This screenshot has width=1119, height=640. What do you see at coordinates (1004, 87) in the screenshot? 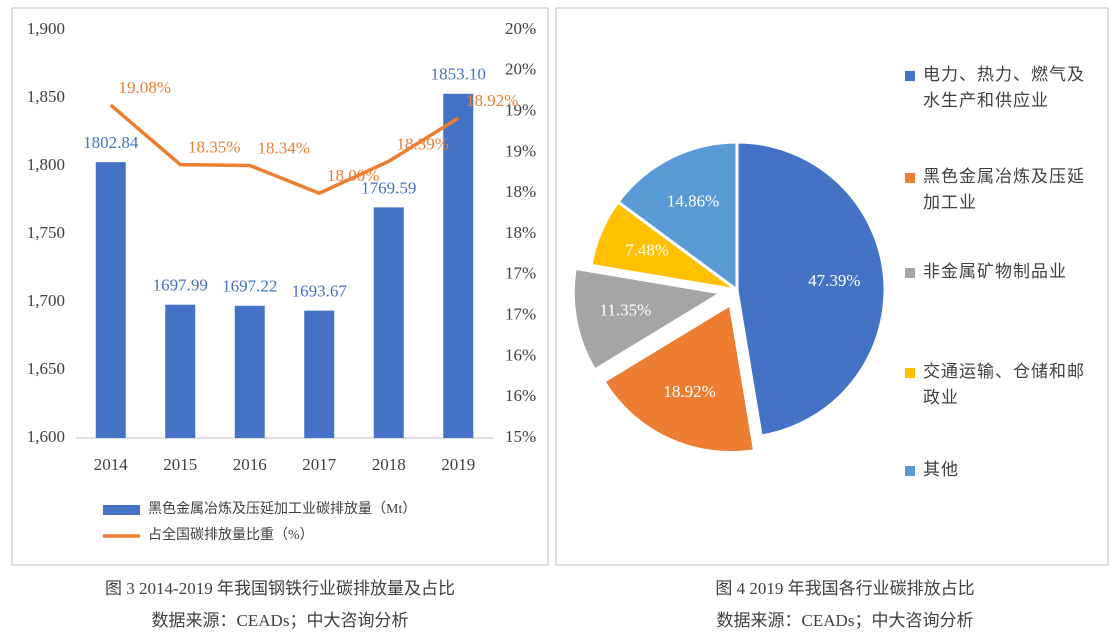
I see `legend-label: 电力、热力、燃气及水生产和供应业` at bounding box center [1004, 87].